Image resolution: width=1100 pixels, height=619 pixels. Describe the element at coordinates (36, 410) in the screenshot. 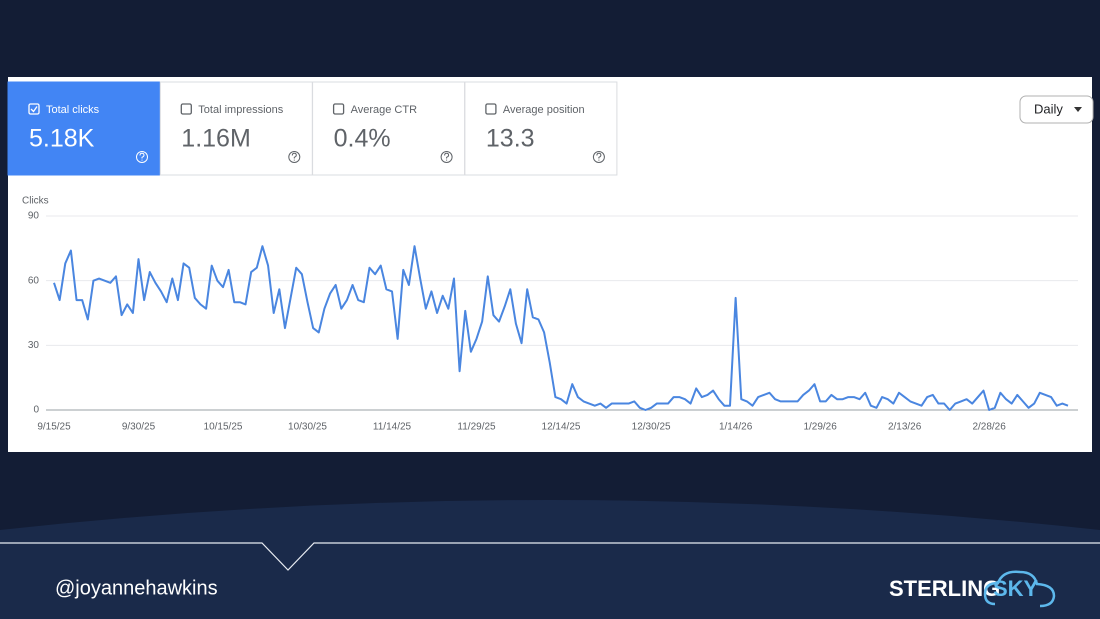

I see `y-tick-label: 0` at that location.